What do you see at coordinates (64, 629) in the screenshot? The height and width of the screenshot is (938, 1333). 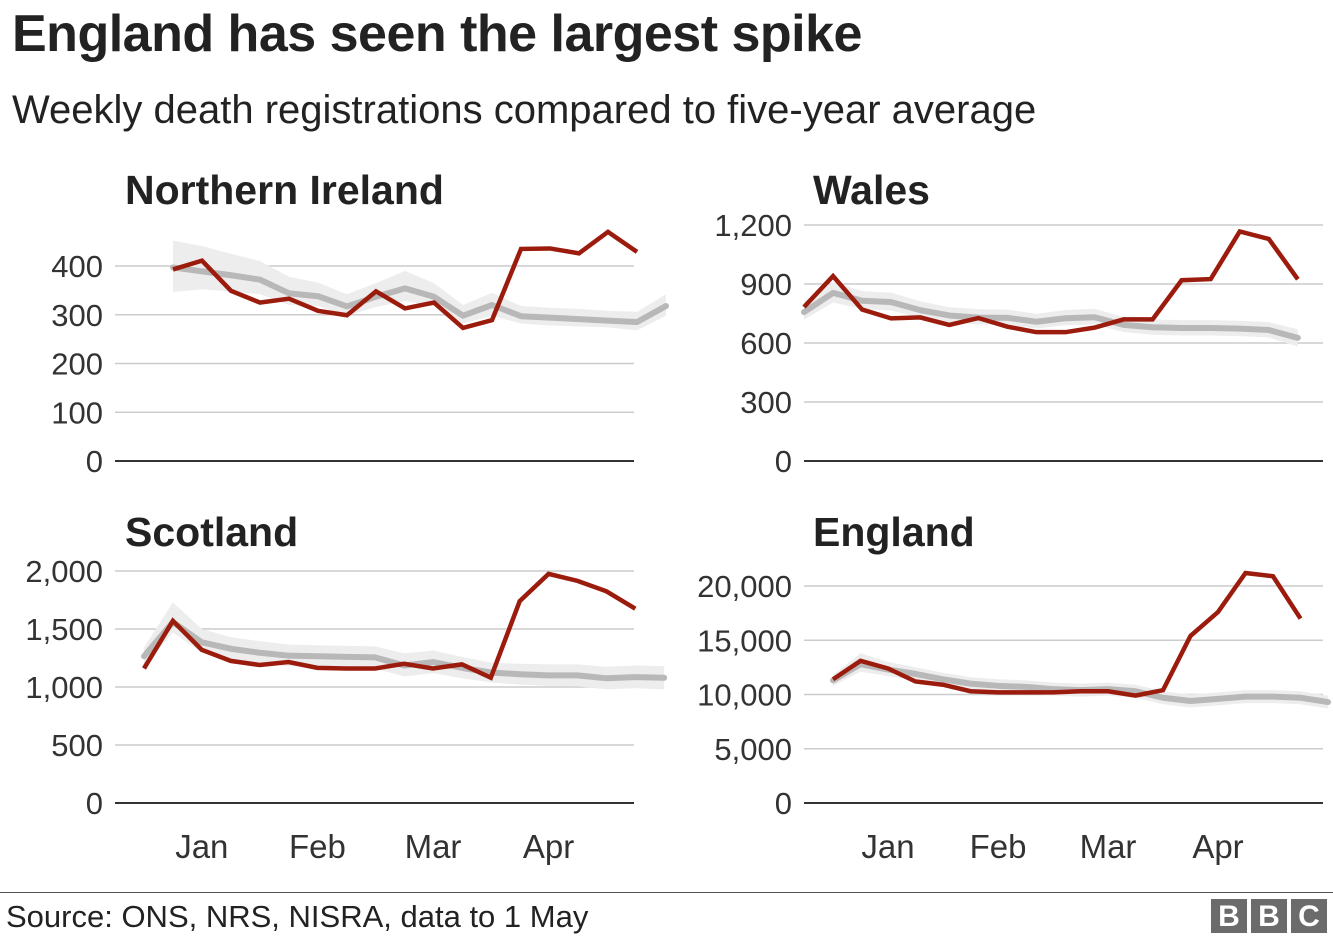 I see `y-tick-label: 1,500` at bounding box center [64, 629].